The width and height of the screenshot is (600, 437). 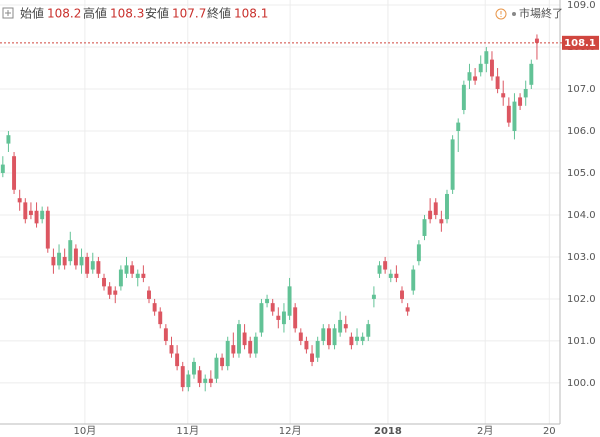 What do you see at coordinates (581, 341) in the screenshot?
I see `y-tick-label: 101.0` at bounding box center [581, 341].